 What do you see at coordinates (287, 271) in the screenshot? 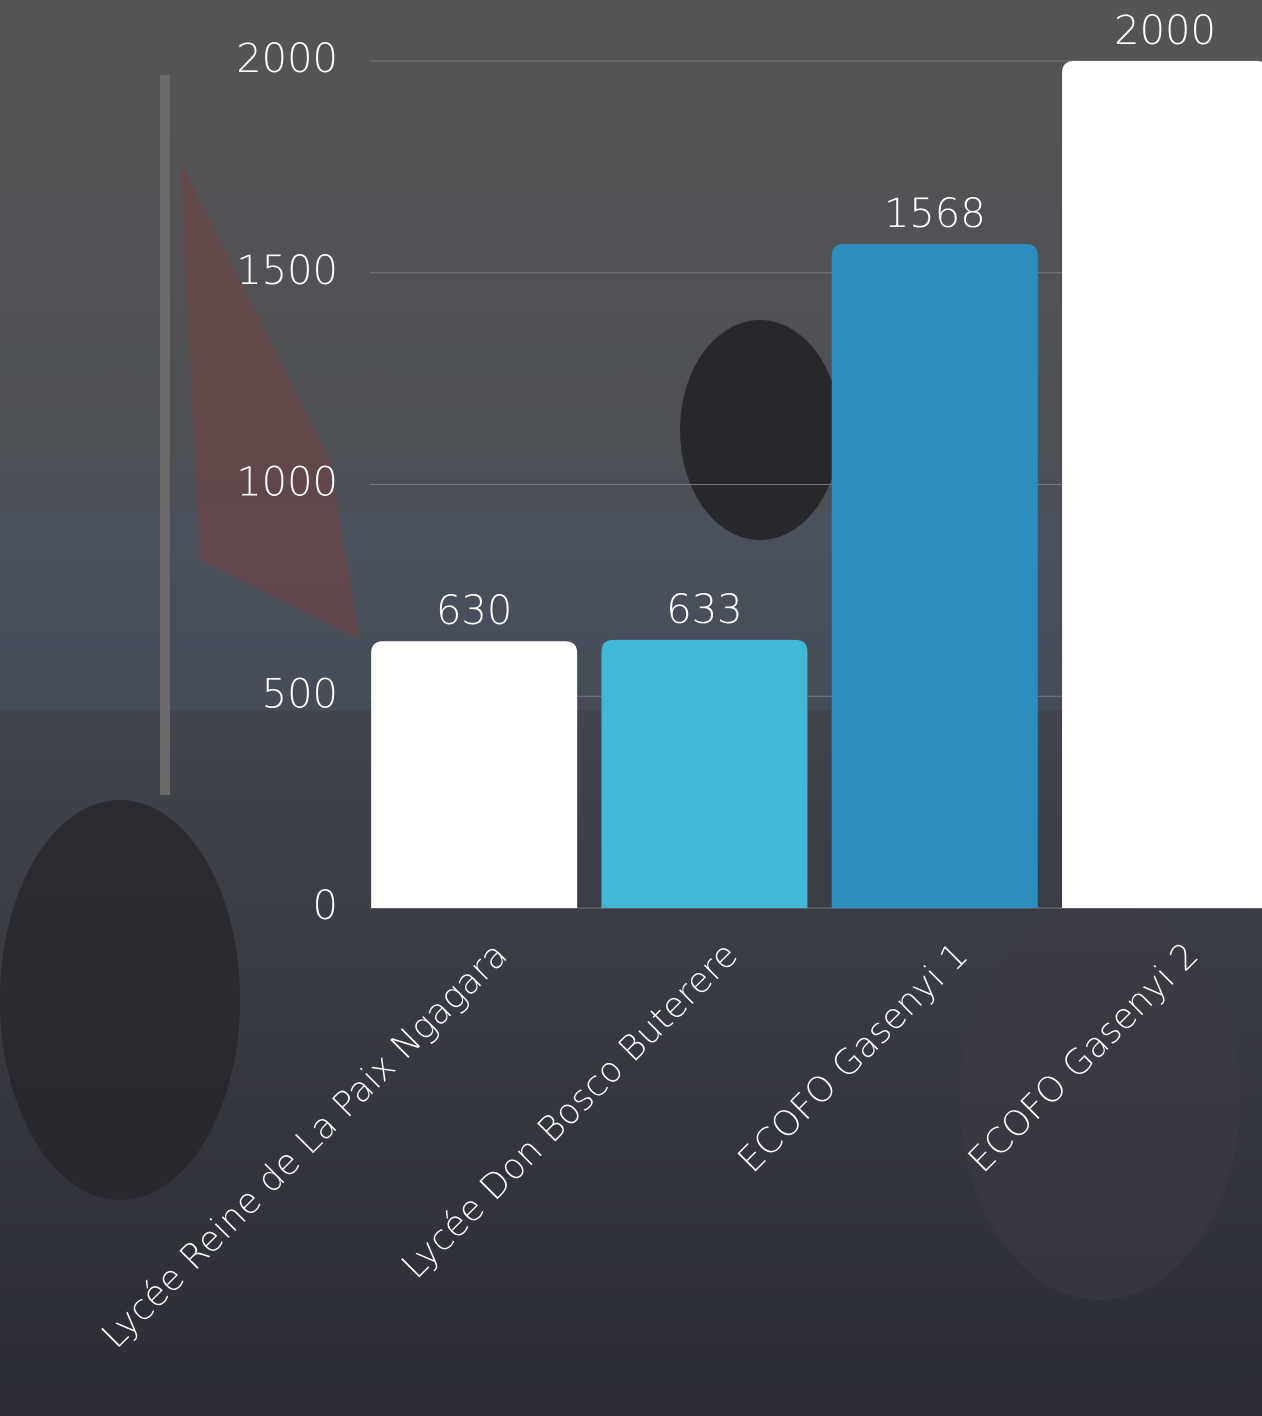
I see `y-tick-label: 1500` at bounding box center [287, 271].